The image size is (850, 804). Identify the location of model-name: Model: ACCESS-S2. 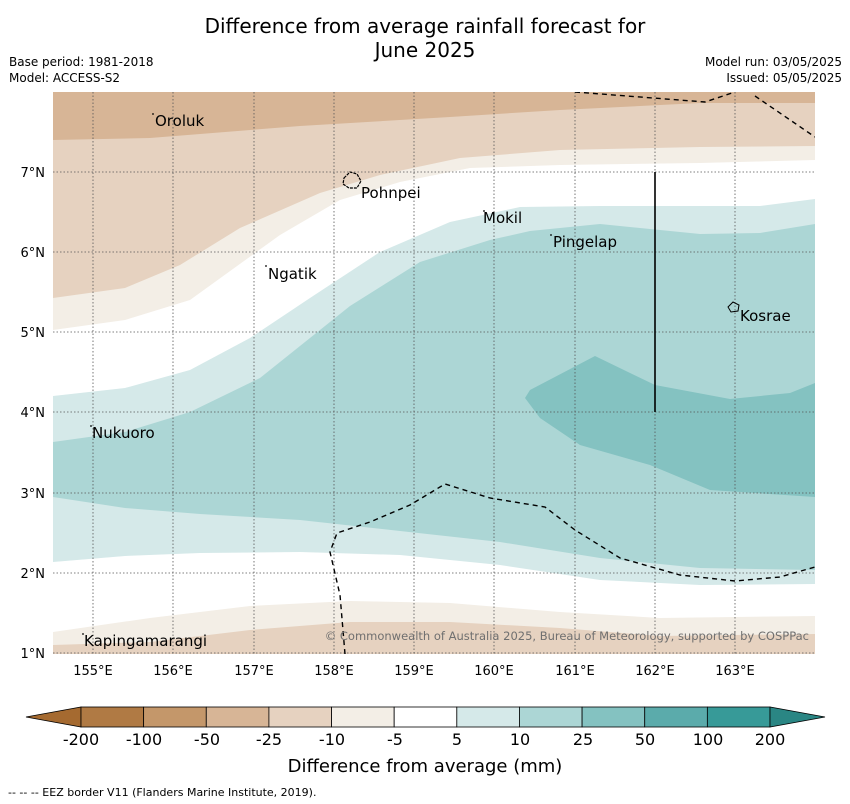
(65, 78).